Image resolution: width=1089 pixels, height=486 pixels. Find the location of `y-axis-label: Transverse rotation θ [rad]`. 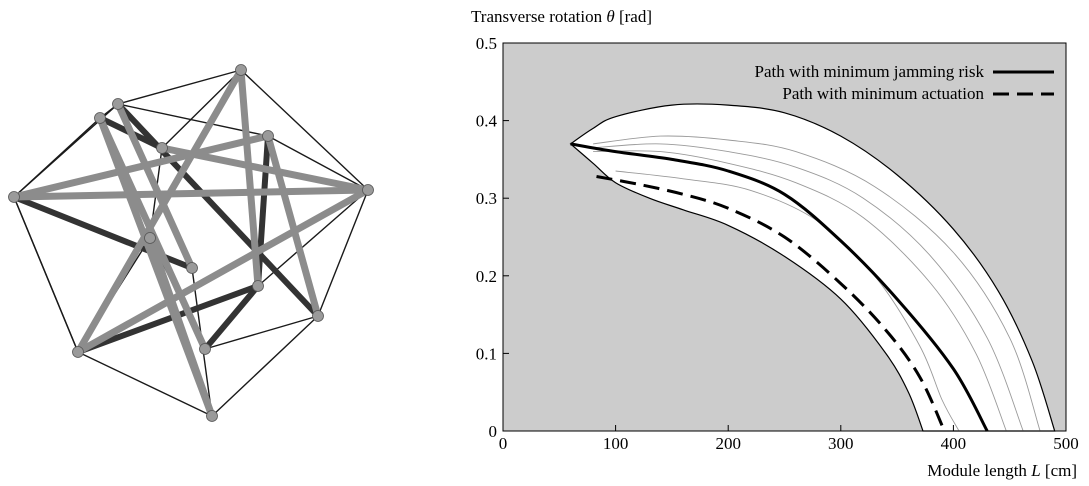

y-axis-label: Transverse rotation θ [rad] is located at coordinates (561, 16).